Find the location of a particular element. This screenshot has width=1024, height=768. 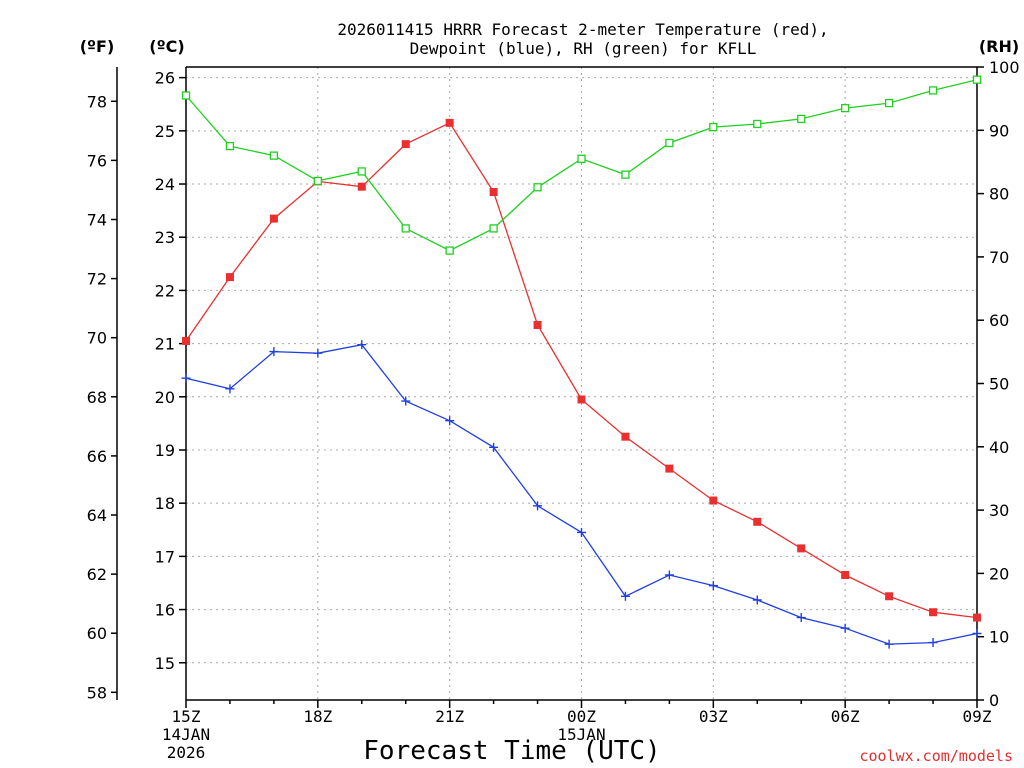

x-tick-label: 18Z is located at coordinates (317, 716).